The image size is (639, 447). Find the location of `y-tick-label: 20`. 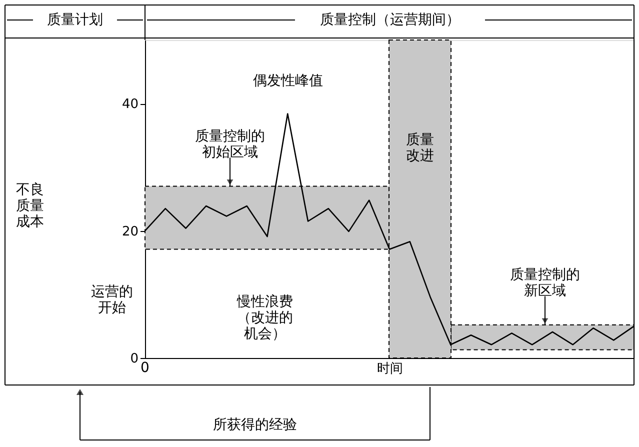

y-tick-label: 20 is located at coordinates (130, 232).